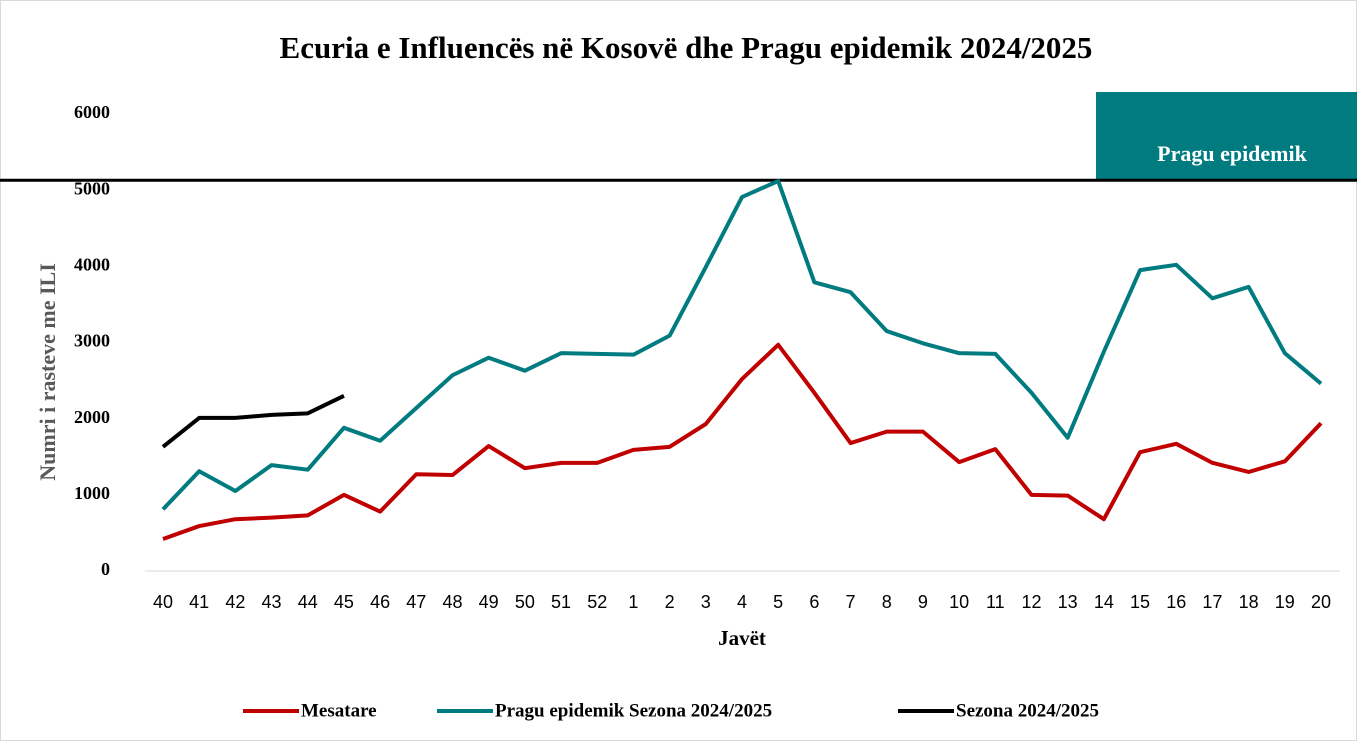 The height and width of the screenshot is (741, 1357). I want to click on x-tick-label: 20, so click(1321, 602).